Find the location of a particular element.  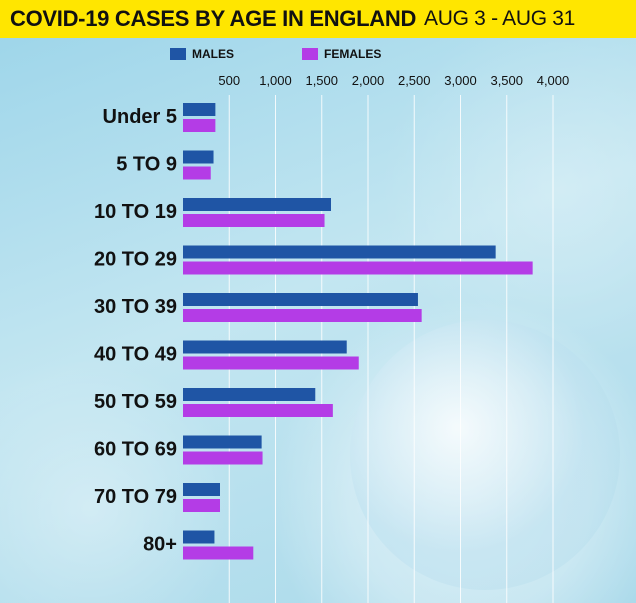

legend-label-females: FEMALES is located at coordinates (353, 54).